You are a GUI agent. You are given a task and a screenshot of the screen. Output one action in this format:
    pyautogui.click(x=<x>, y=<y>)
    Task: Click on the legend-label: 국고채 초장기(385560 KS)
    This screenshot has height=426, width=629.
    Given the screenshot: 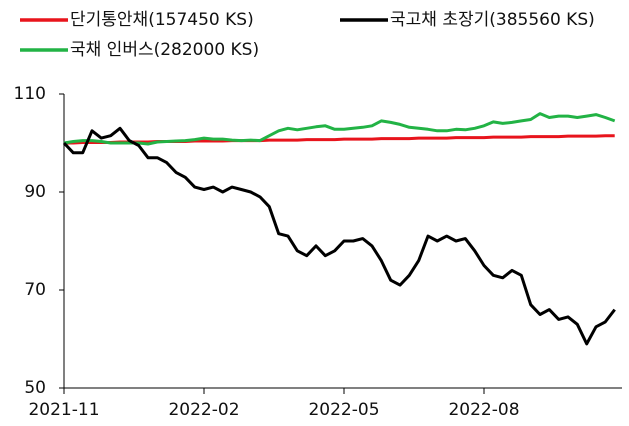 What is the action you would take?
    pyautogui.click(x=492, y=20)
    